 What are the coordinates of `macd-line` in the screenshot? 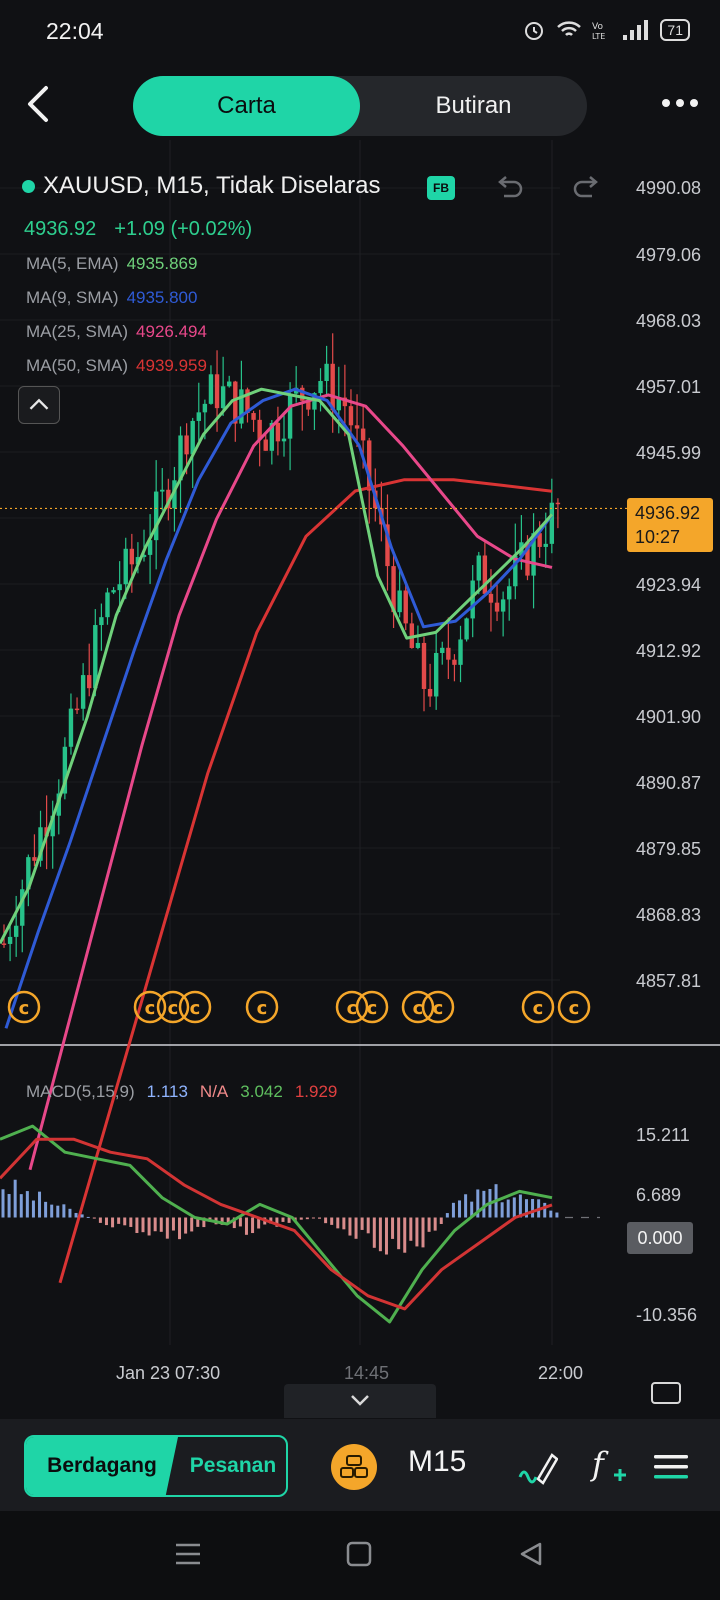 It's located at (276, 1224).